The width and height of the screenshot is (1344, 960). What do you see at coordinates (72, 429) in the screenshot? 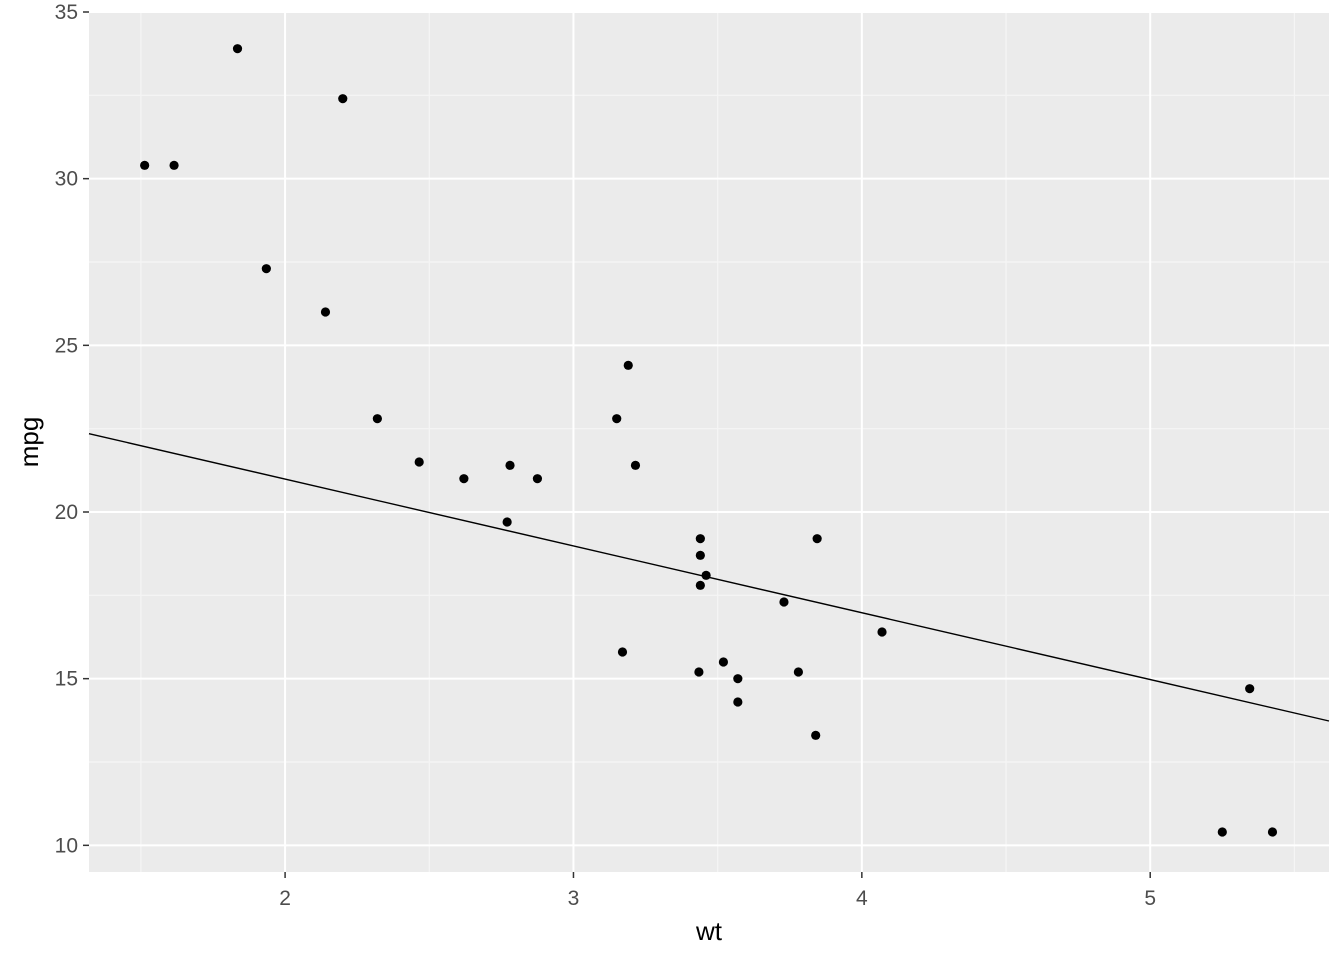
I see `y-axis: 10 15 20 25 30 35` at bounding box center [72, 429].